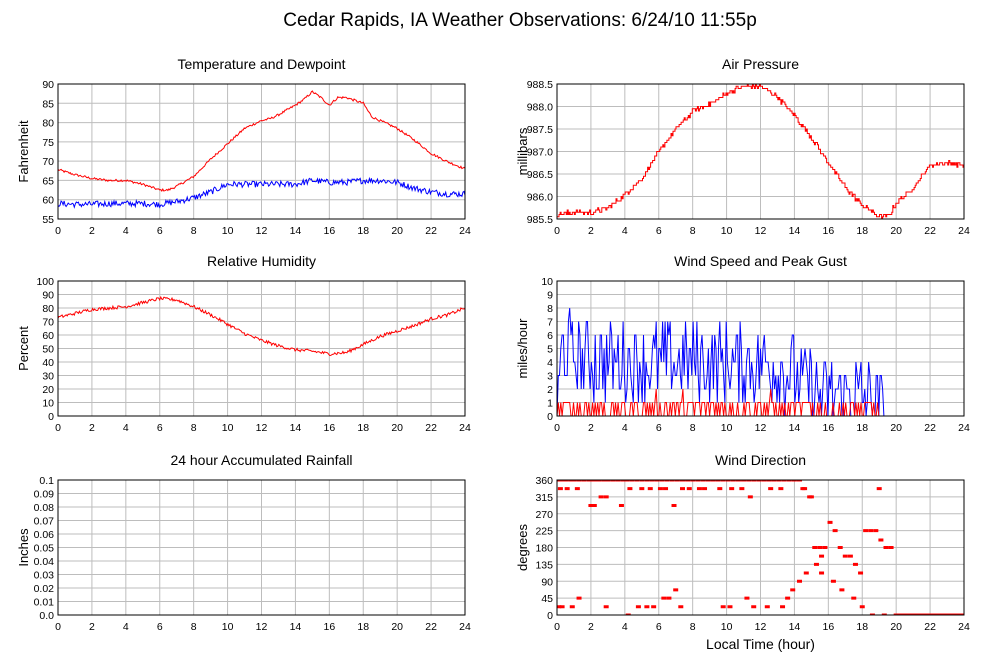 The height and width of the screenshot is (659, 999). Describe the element at coordinates (261, 261) in the screenshot. I see `chart-title: Relative Humidity` at that location.